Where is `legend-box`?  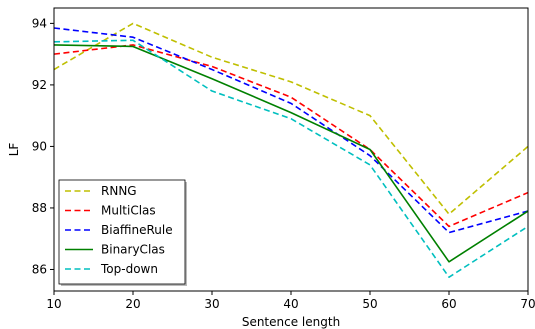 legend-box is located at coordinates (122, 232).